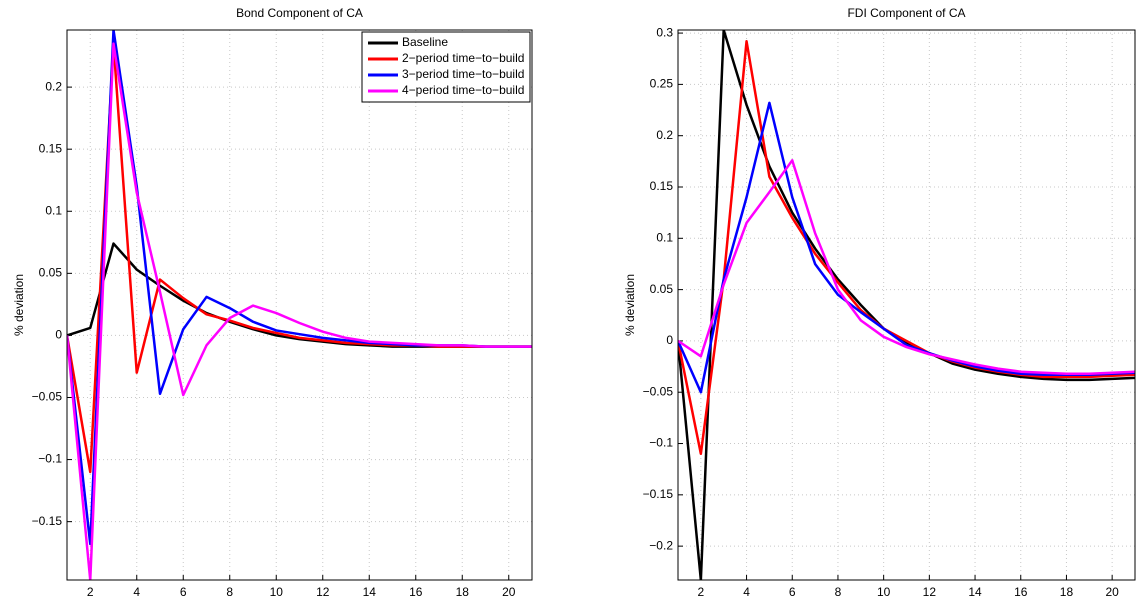  What do you see at coordinates (299, 13) in the screenshot?
I see `chart-title: Bond Component of CA` at bounding box center [299, 13].